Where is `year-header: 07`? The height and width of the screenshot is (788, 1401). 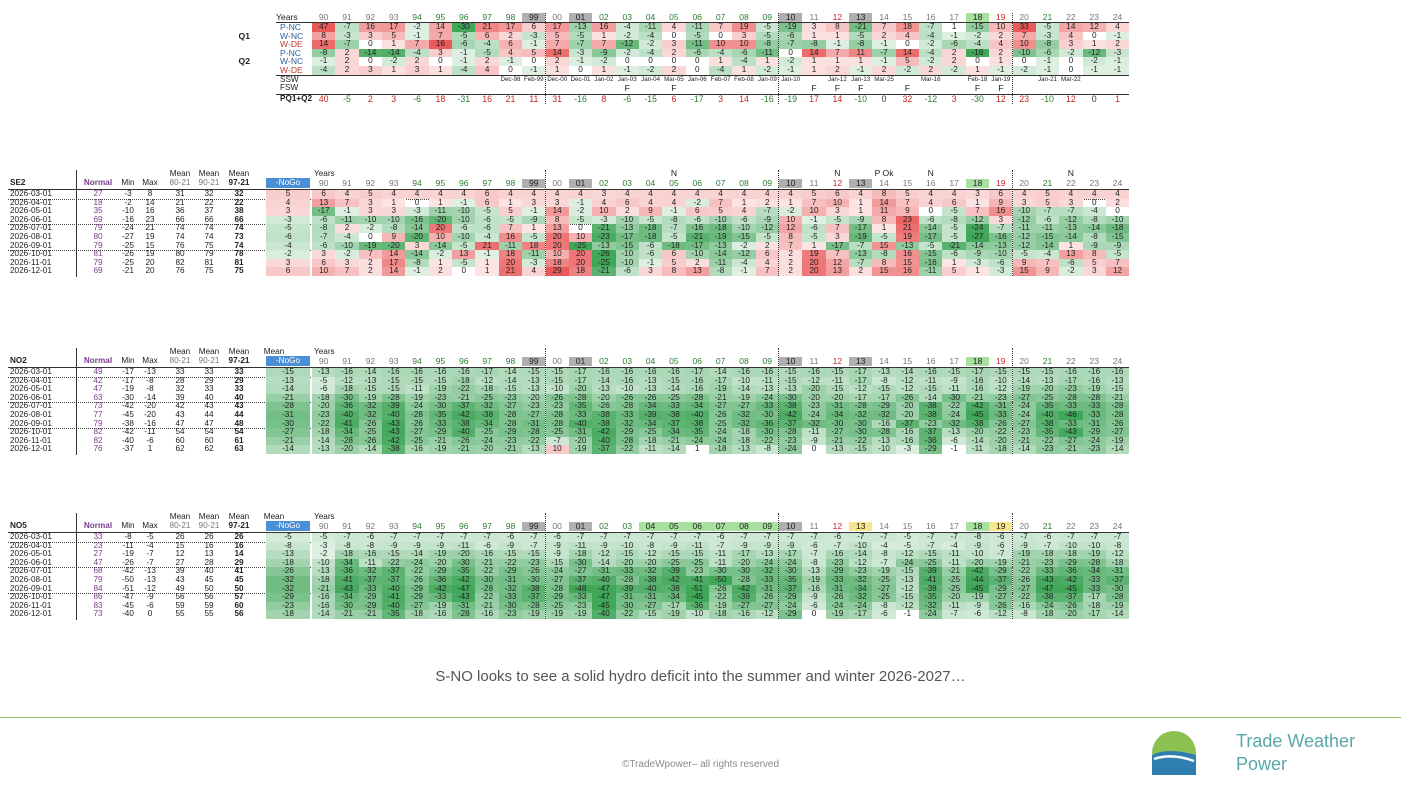
year-header: 07 is located at coordinates (720, 17).